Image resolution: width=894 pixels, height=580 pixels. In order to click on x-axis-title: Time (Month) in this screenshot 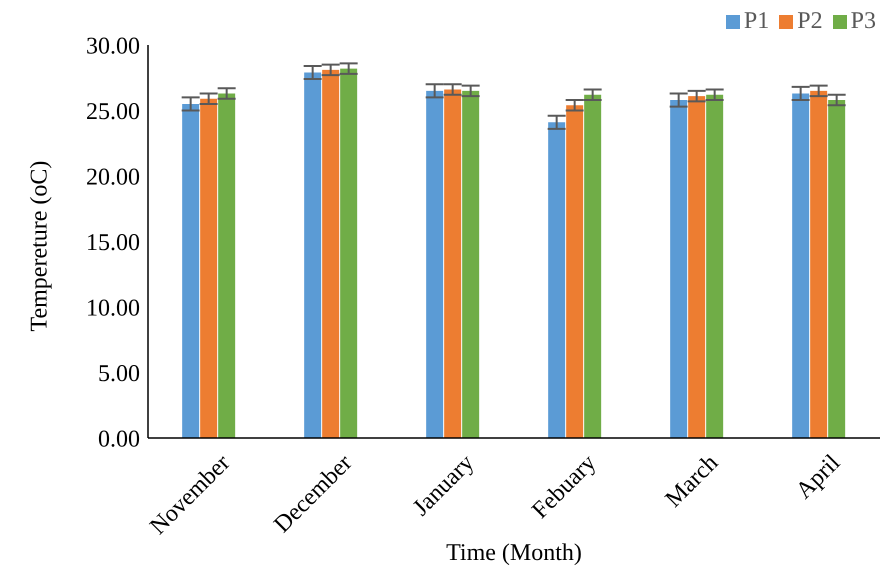, I will do `click(514, 553)`.